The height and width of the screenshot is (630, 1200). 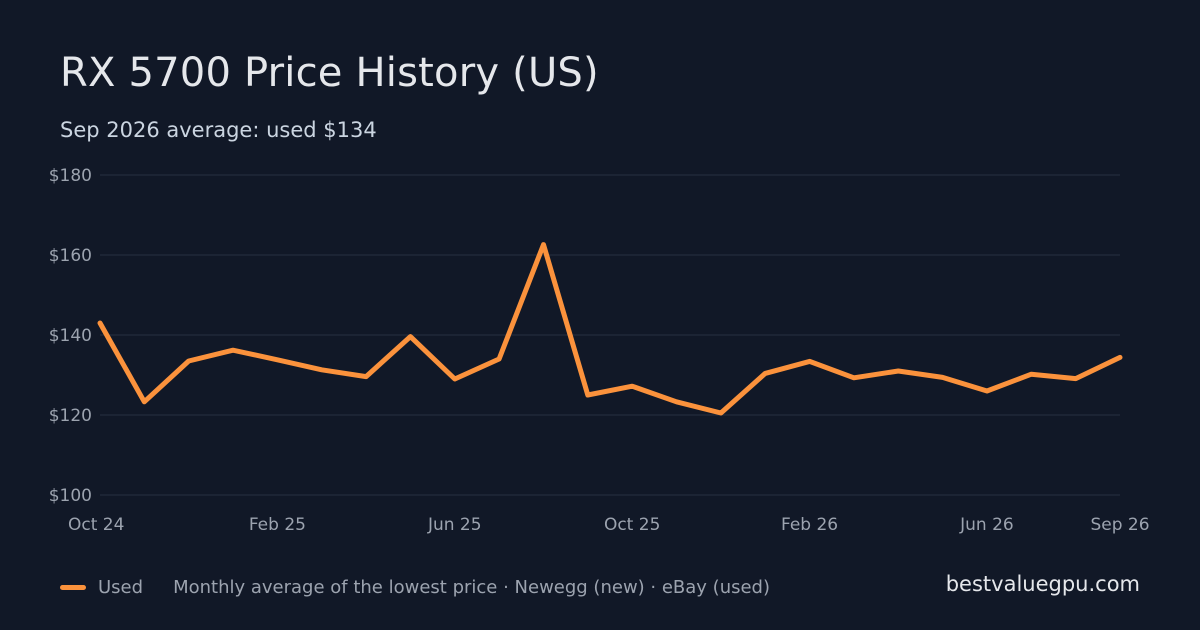 What do you see at coordinates (218, 130) in the screenshot?
I see `chart-subtitle: Sep 2026 average: used $134` at bounding box center [218, 130].